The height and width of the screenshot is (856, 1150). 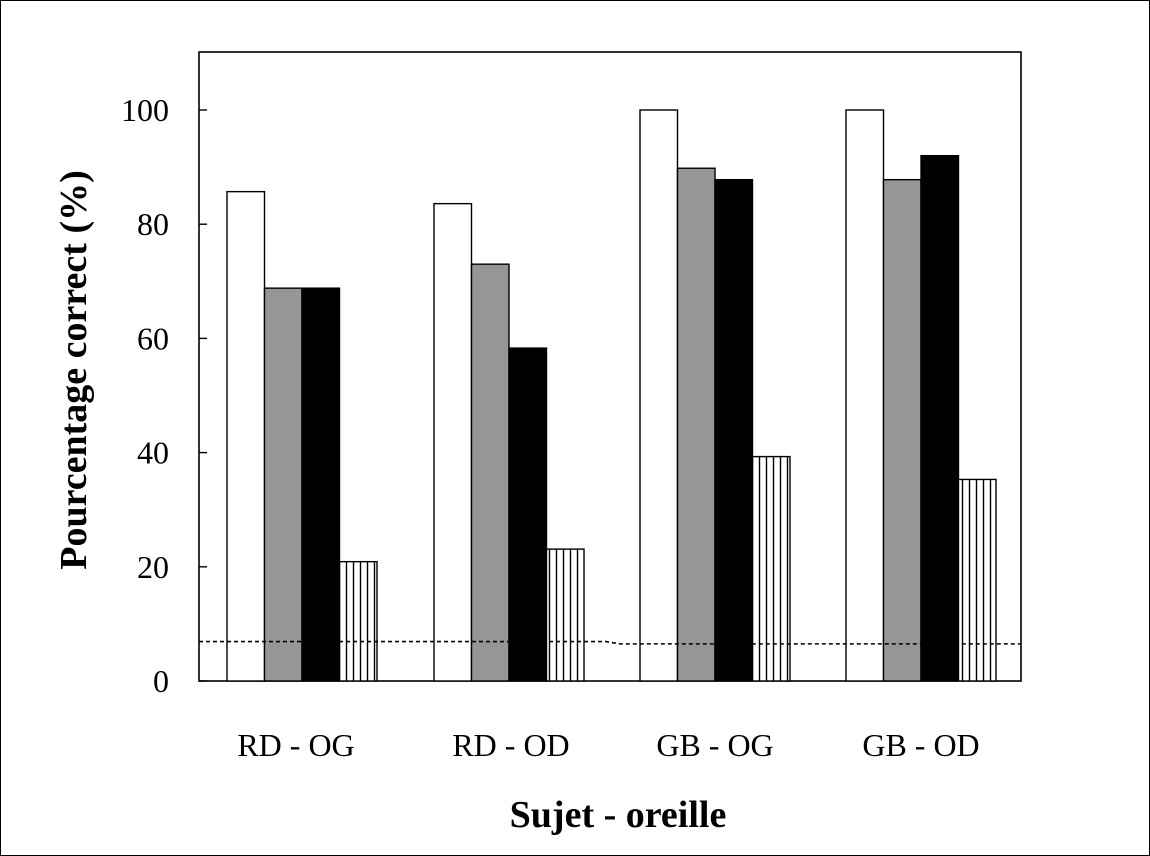 What do you see at coordinates (608, 745) in the screenshot?
I see `x-axis: RD - OG RD - OD GB - OG GB - OD` at bounding box center [608, 745].